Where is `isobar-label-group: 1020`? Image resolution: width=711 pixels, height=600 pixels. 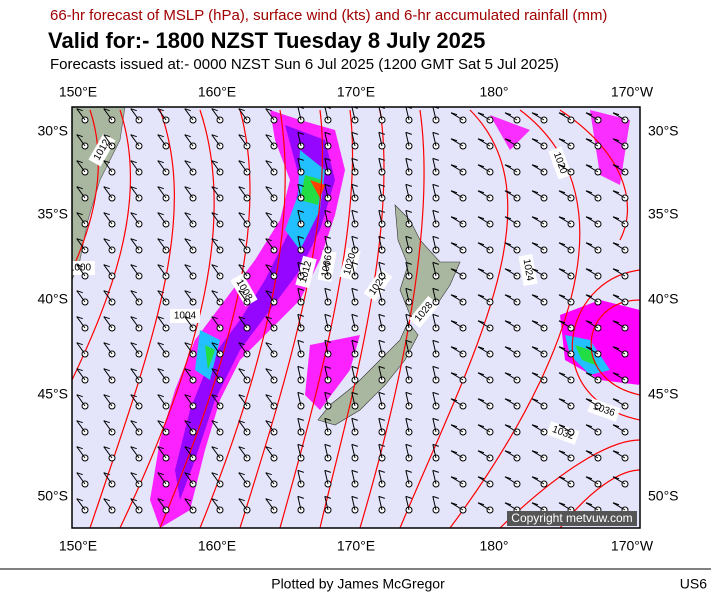 isobar-label-group: 1020 is located at coordinates (560, 163).